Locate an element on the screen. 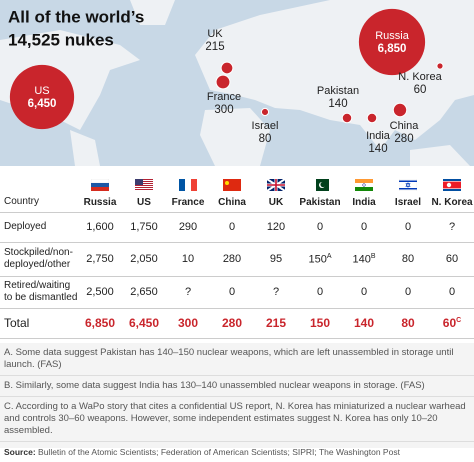 This screenshot has width=474, height=462. title: All of the world’s is located at coordinates (76, 16).